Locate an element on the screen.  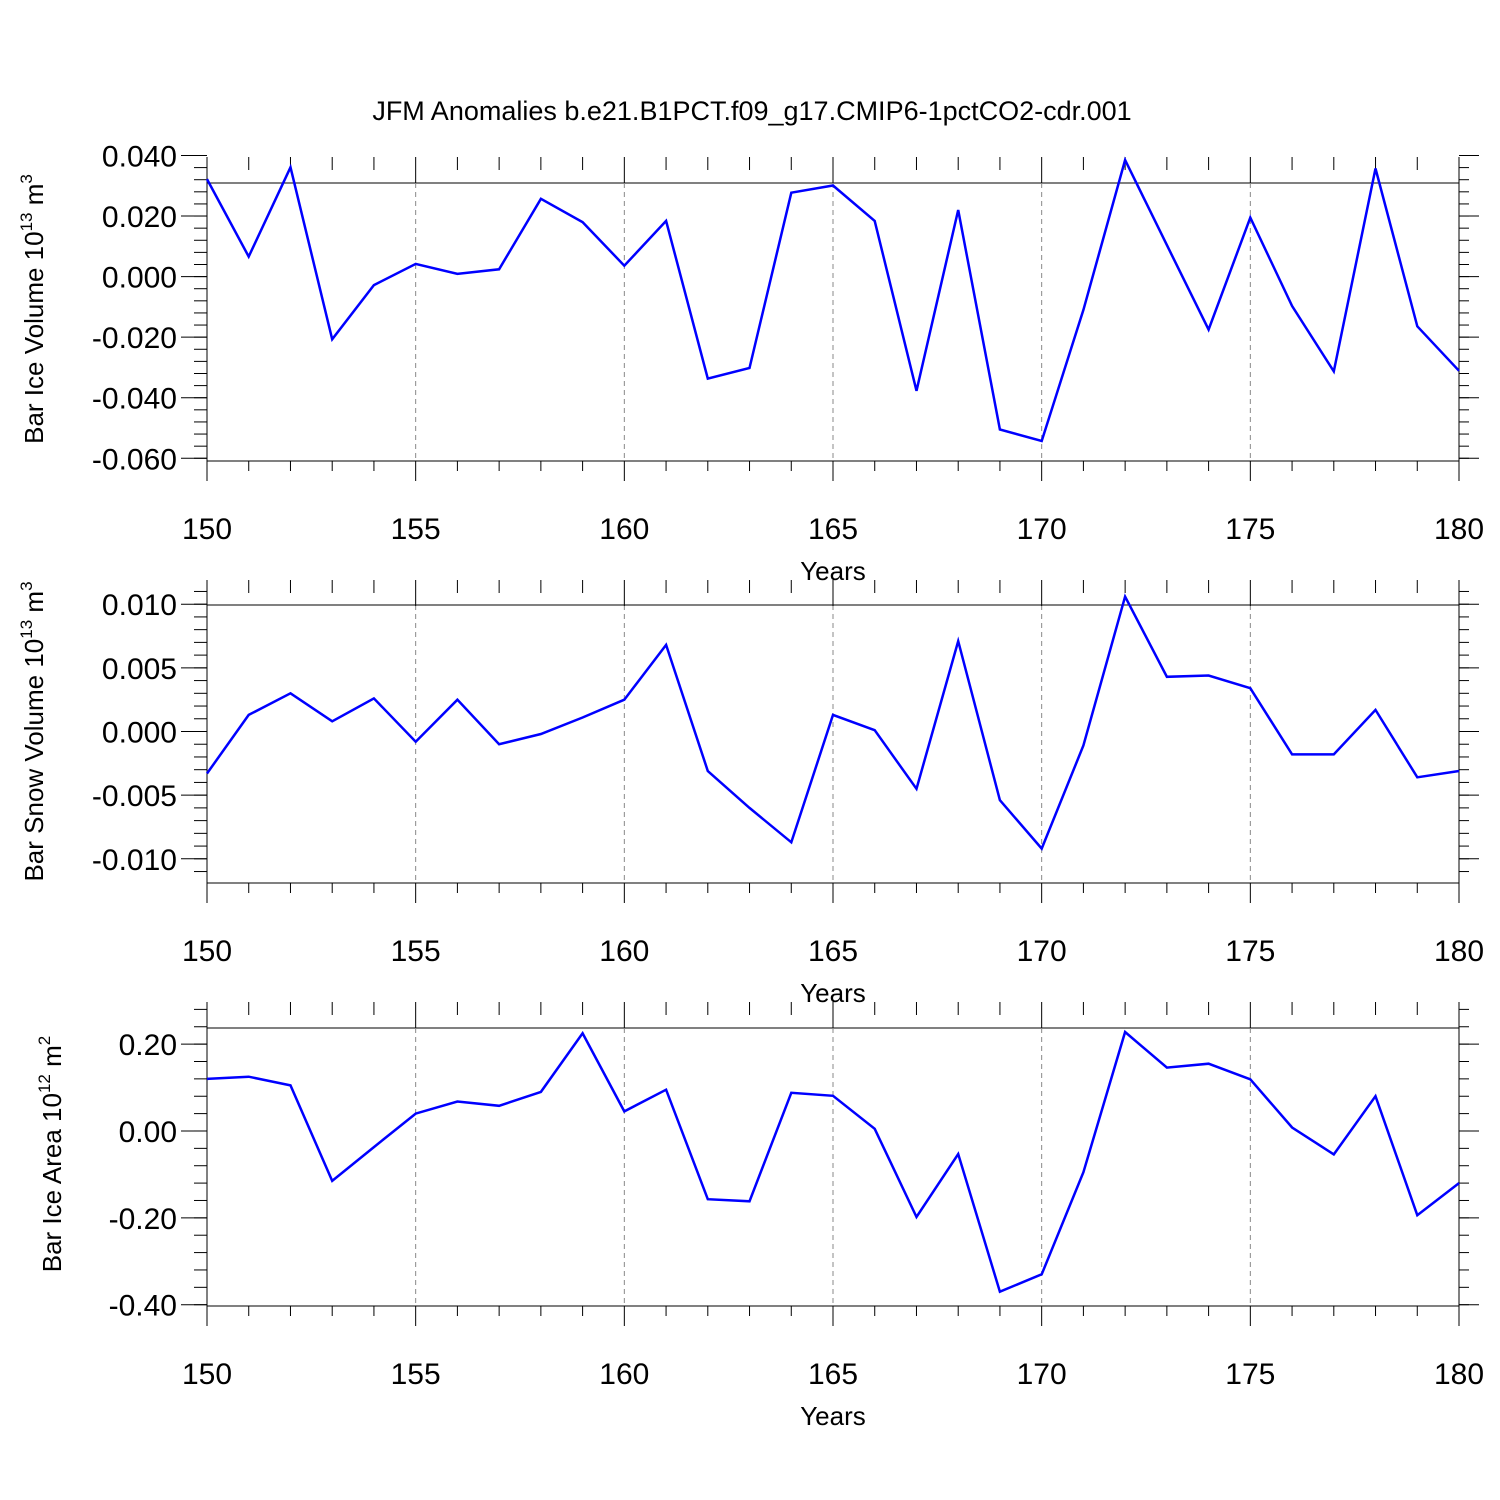
y-axis-label: Bar Snow Volume 1013 m3 is located at coordinates (33, 731).